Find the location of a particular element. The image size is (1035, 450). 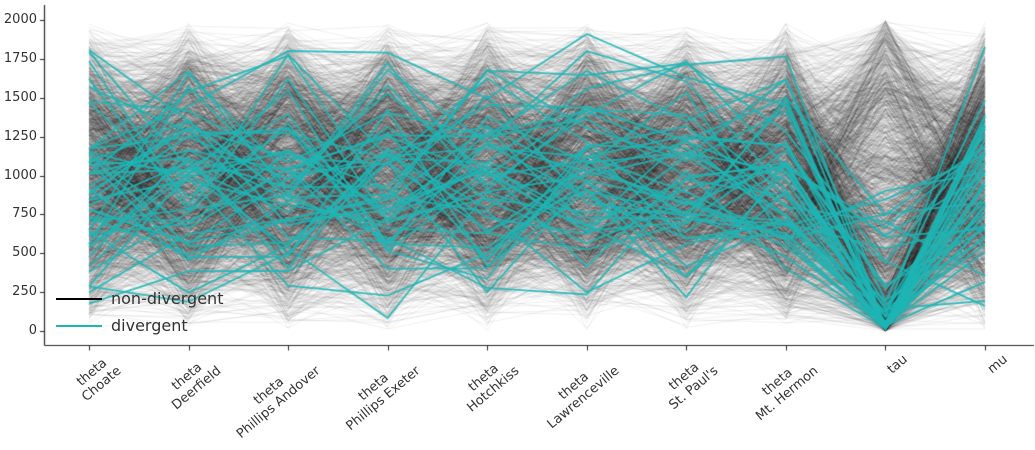

y-tick-label: 2000 is located at coordinates (20, 19).